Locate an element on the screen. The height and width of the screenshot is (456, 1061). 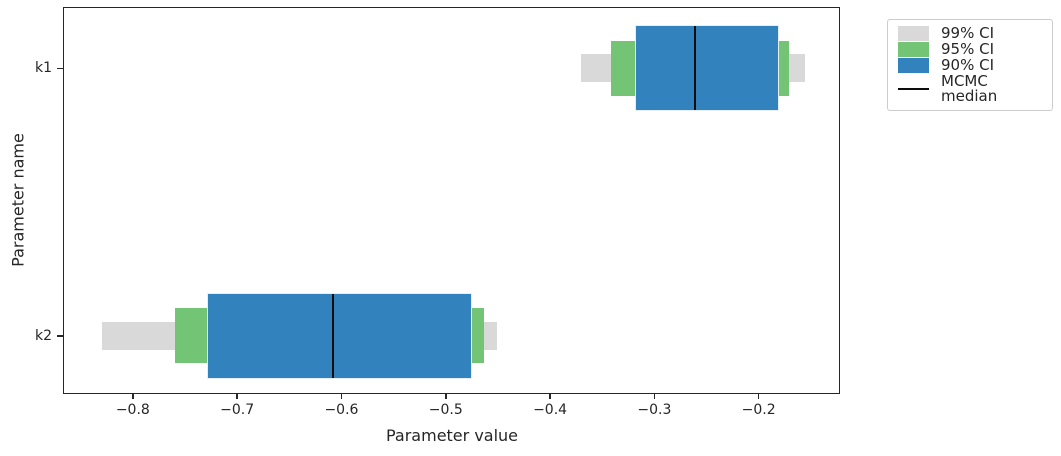
ci-bar-90ci-k1 is located at coordinates (707, 68).